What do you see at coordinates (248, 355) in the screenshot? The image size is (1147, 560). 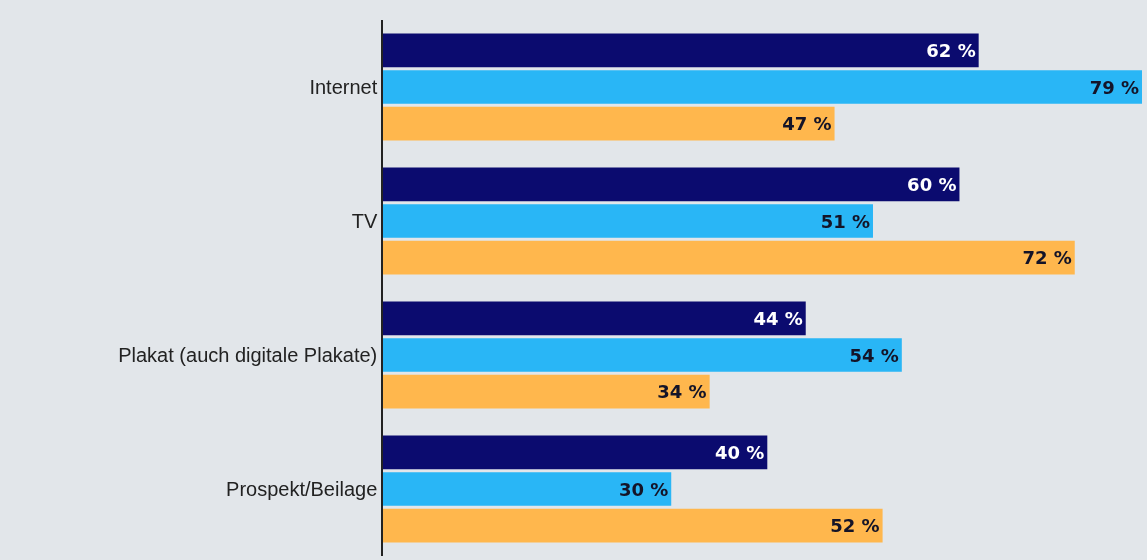 I see `y-tick-label: Plakat (auch digitale Plakate)` at bounding box center [248, 355].